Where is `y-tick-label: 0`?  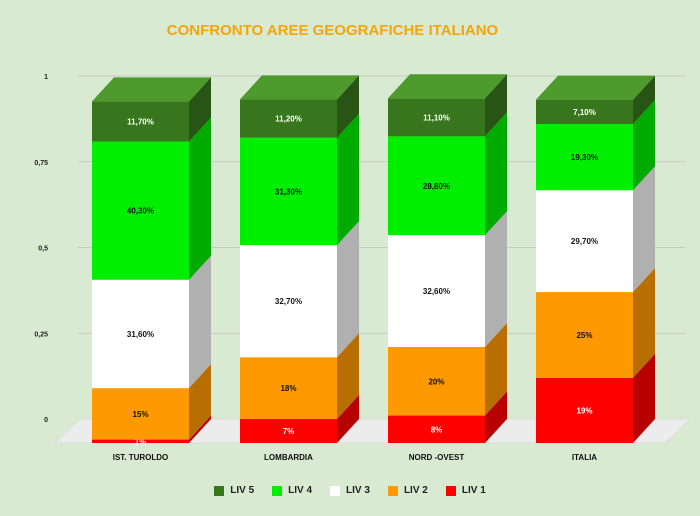 y-tick-label: 0 is located at coordinates (46, 420).